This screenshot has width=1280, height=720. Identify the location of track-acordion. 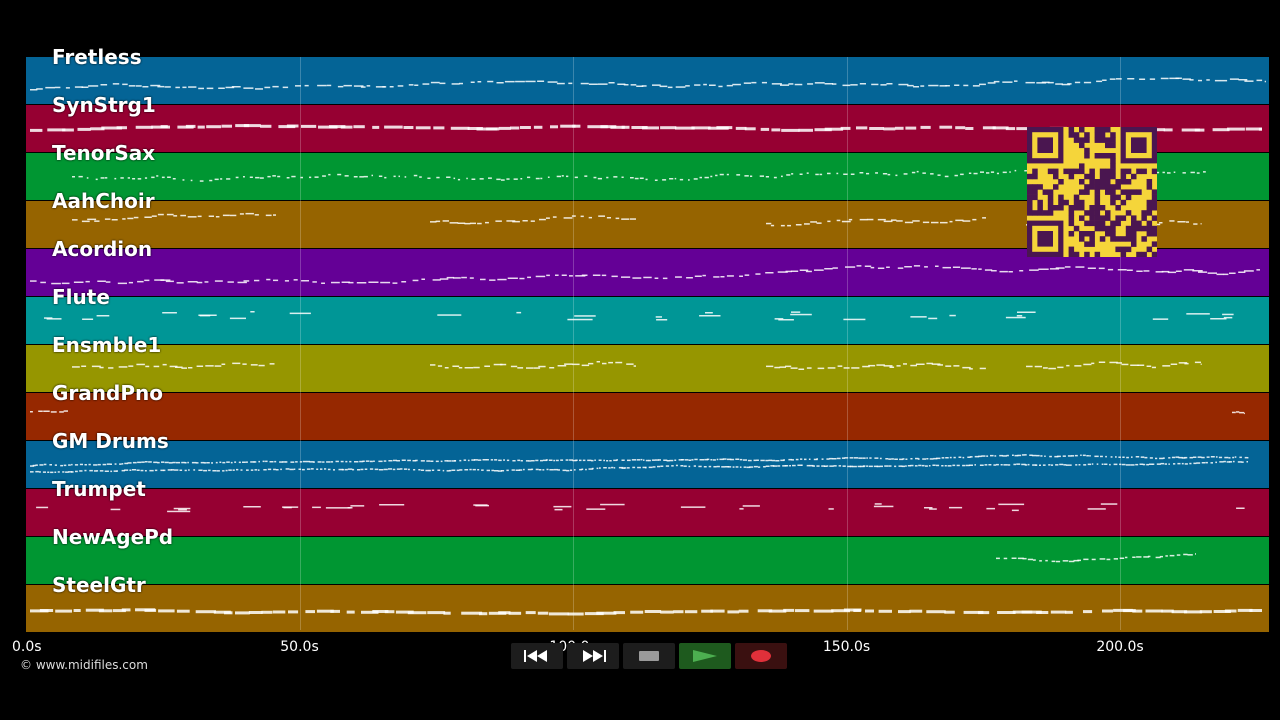
(647, 273).